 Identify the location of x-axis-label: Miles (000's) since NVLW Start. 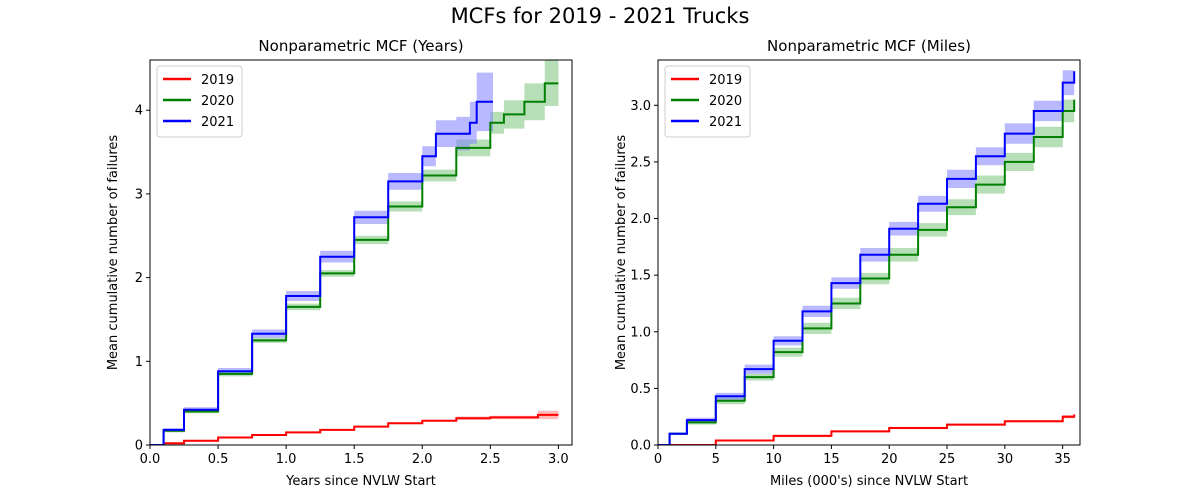
(869, 481).